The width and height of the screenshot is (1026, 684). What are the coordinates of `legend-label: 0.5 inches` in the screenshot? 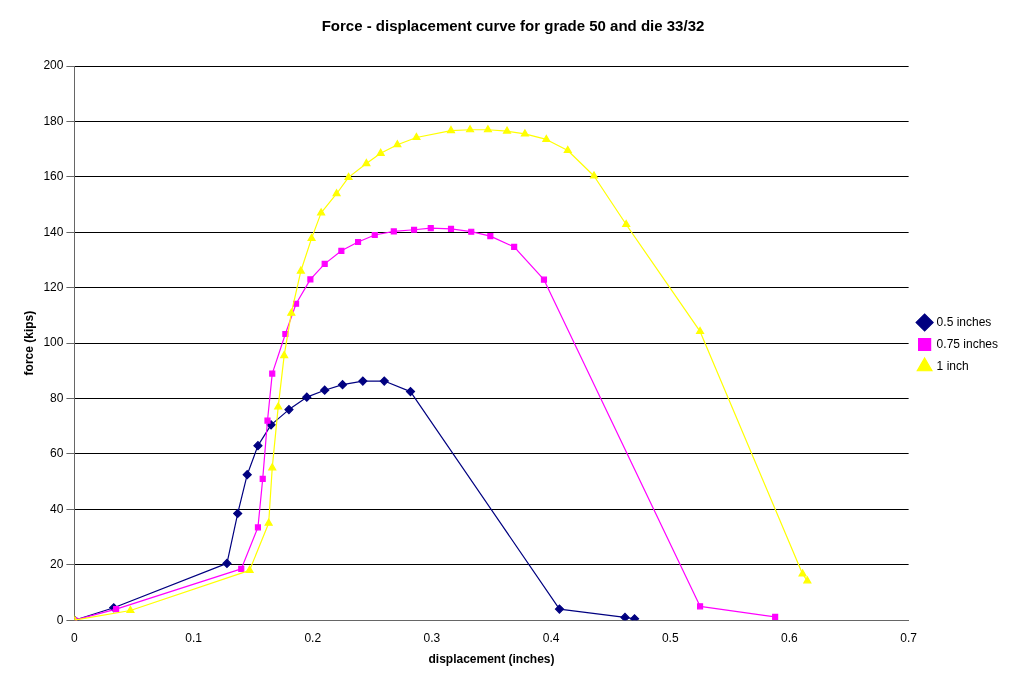 It's located at (964, 321).